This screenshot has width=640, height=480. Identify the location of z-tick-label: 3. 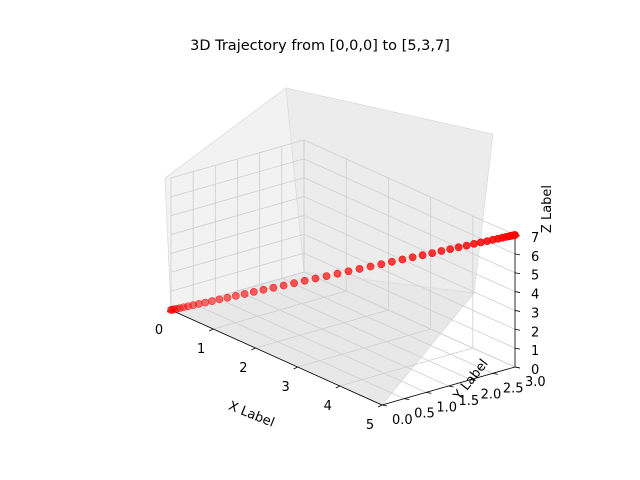
(535, 313).